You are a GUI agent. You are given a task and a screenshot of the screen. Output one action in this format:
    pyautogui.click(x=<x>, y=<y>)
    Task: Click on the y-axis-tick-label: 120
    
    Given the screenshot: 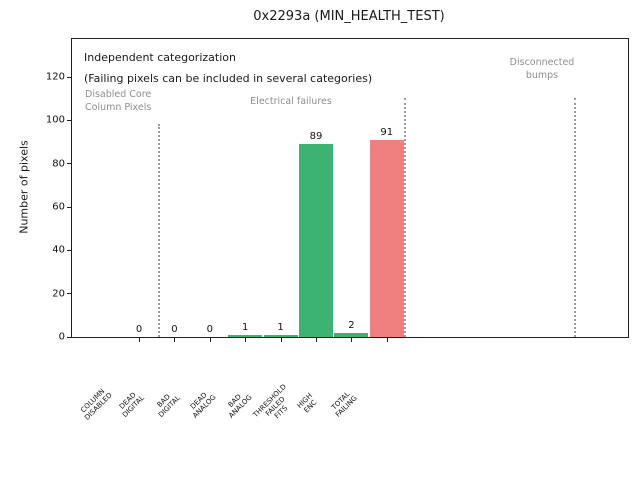 What is the action you would take?
    pyautogui.click(x=55, y=77)
    